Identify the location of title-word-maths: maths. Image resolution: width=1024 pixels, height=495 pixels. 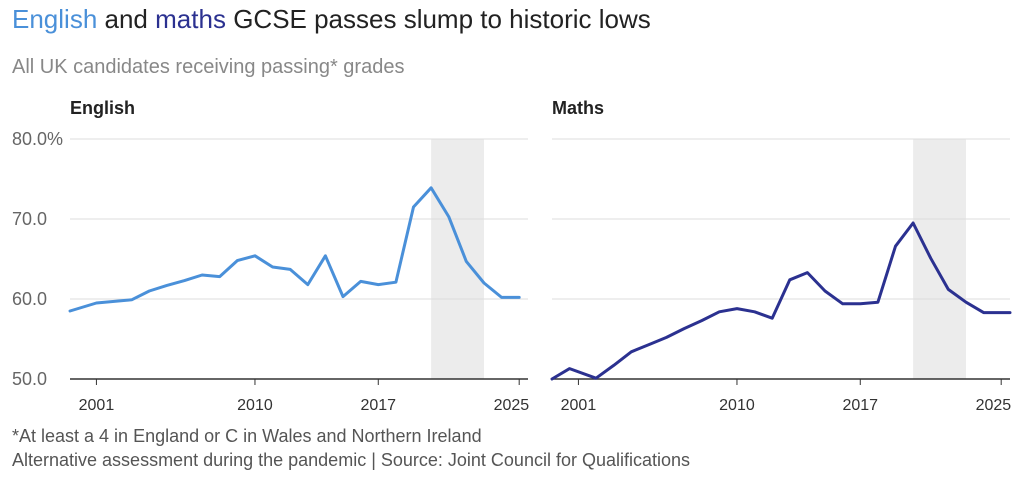
(190, 19).